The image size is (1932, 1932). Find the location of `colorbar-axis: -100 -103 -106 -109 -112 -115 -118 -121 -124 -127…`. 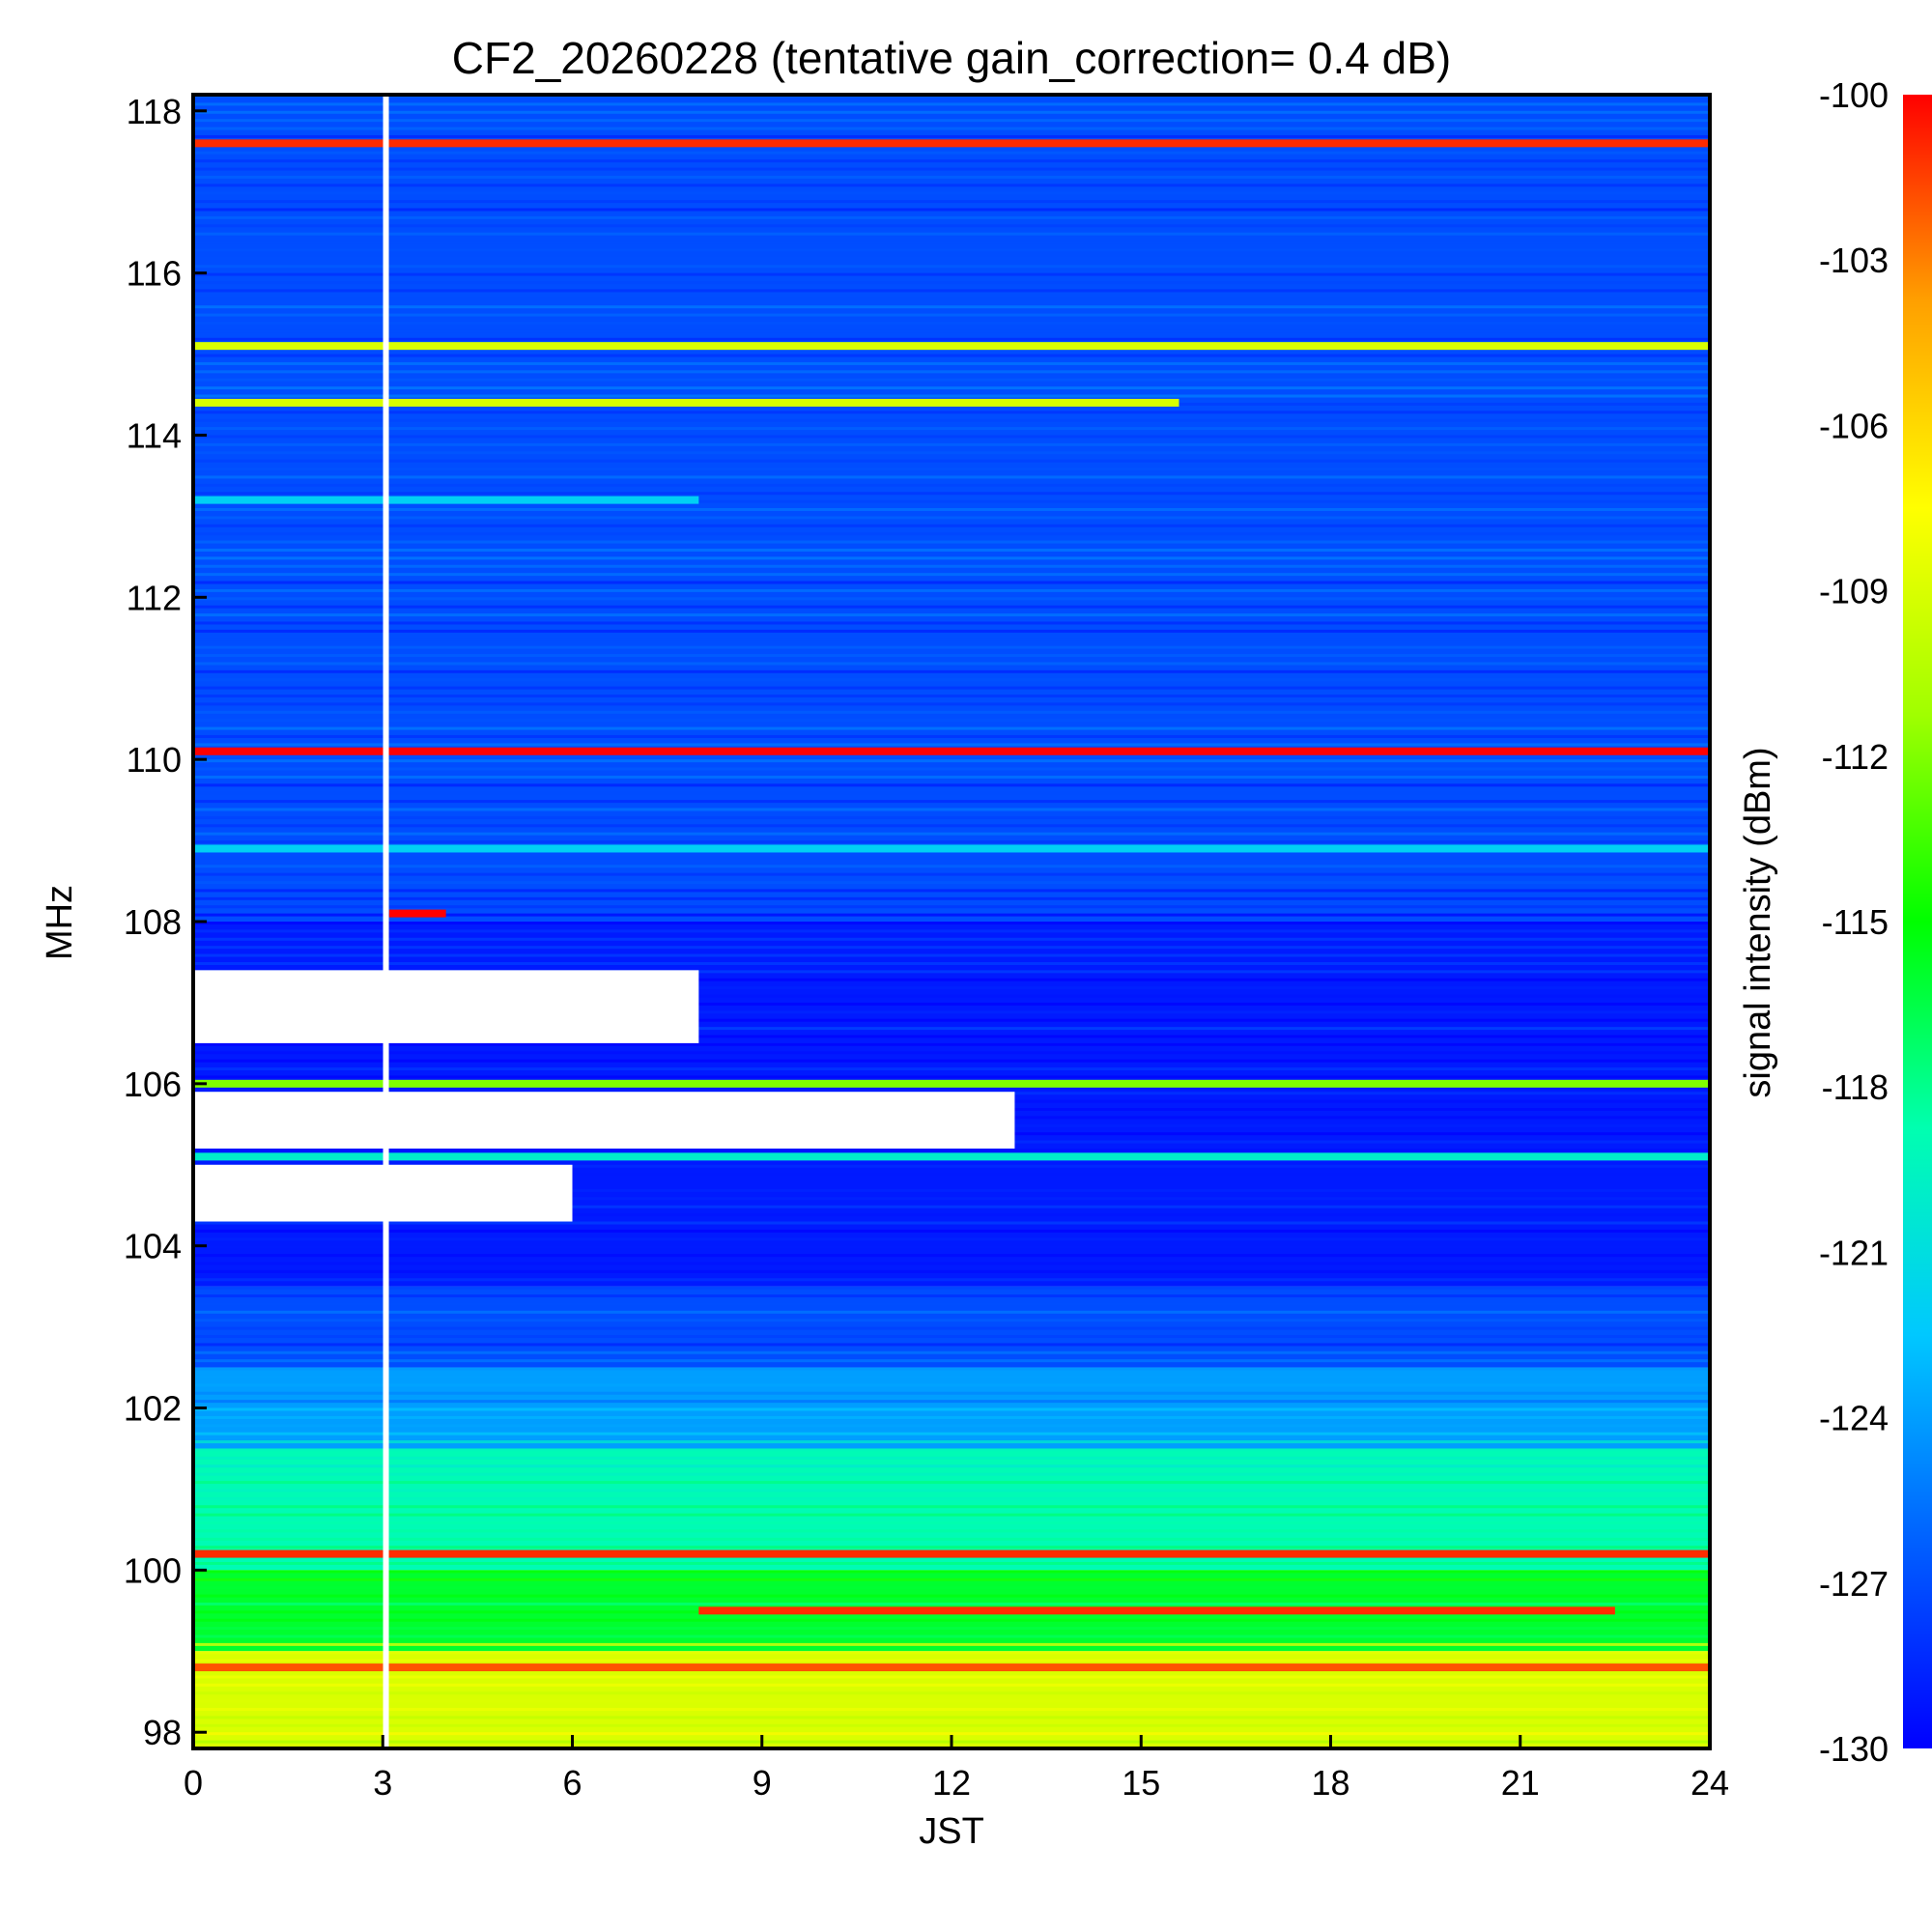

colorbar-axis: -100 -103 -106 -109 -112 -115 -118 -121 -124 -127… is located at coordinates (1854, 922).